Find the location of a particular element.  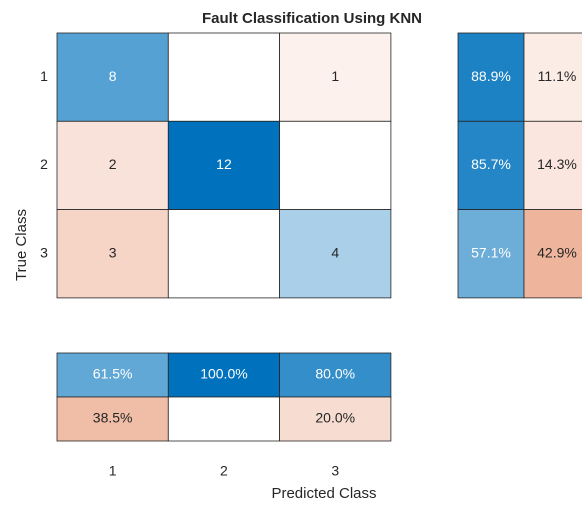

matrix-cell-label: 12 is located at coordinates (224, 164).